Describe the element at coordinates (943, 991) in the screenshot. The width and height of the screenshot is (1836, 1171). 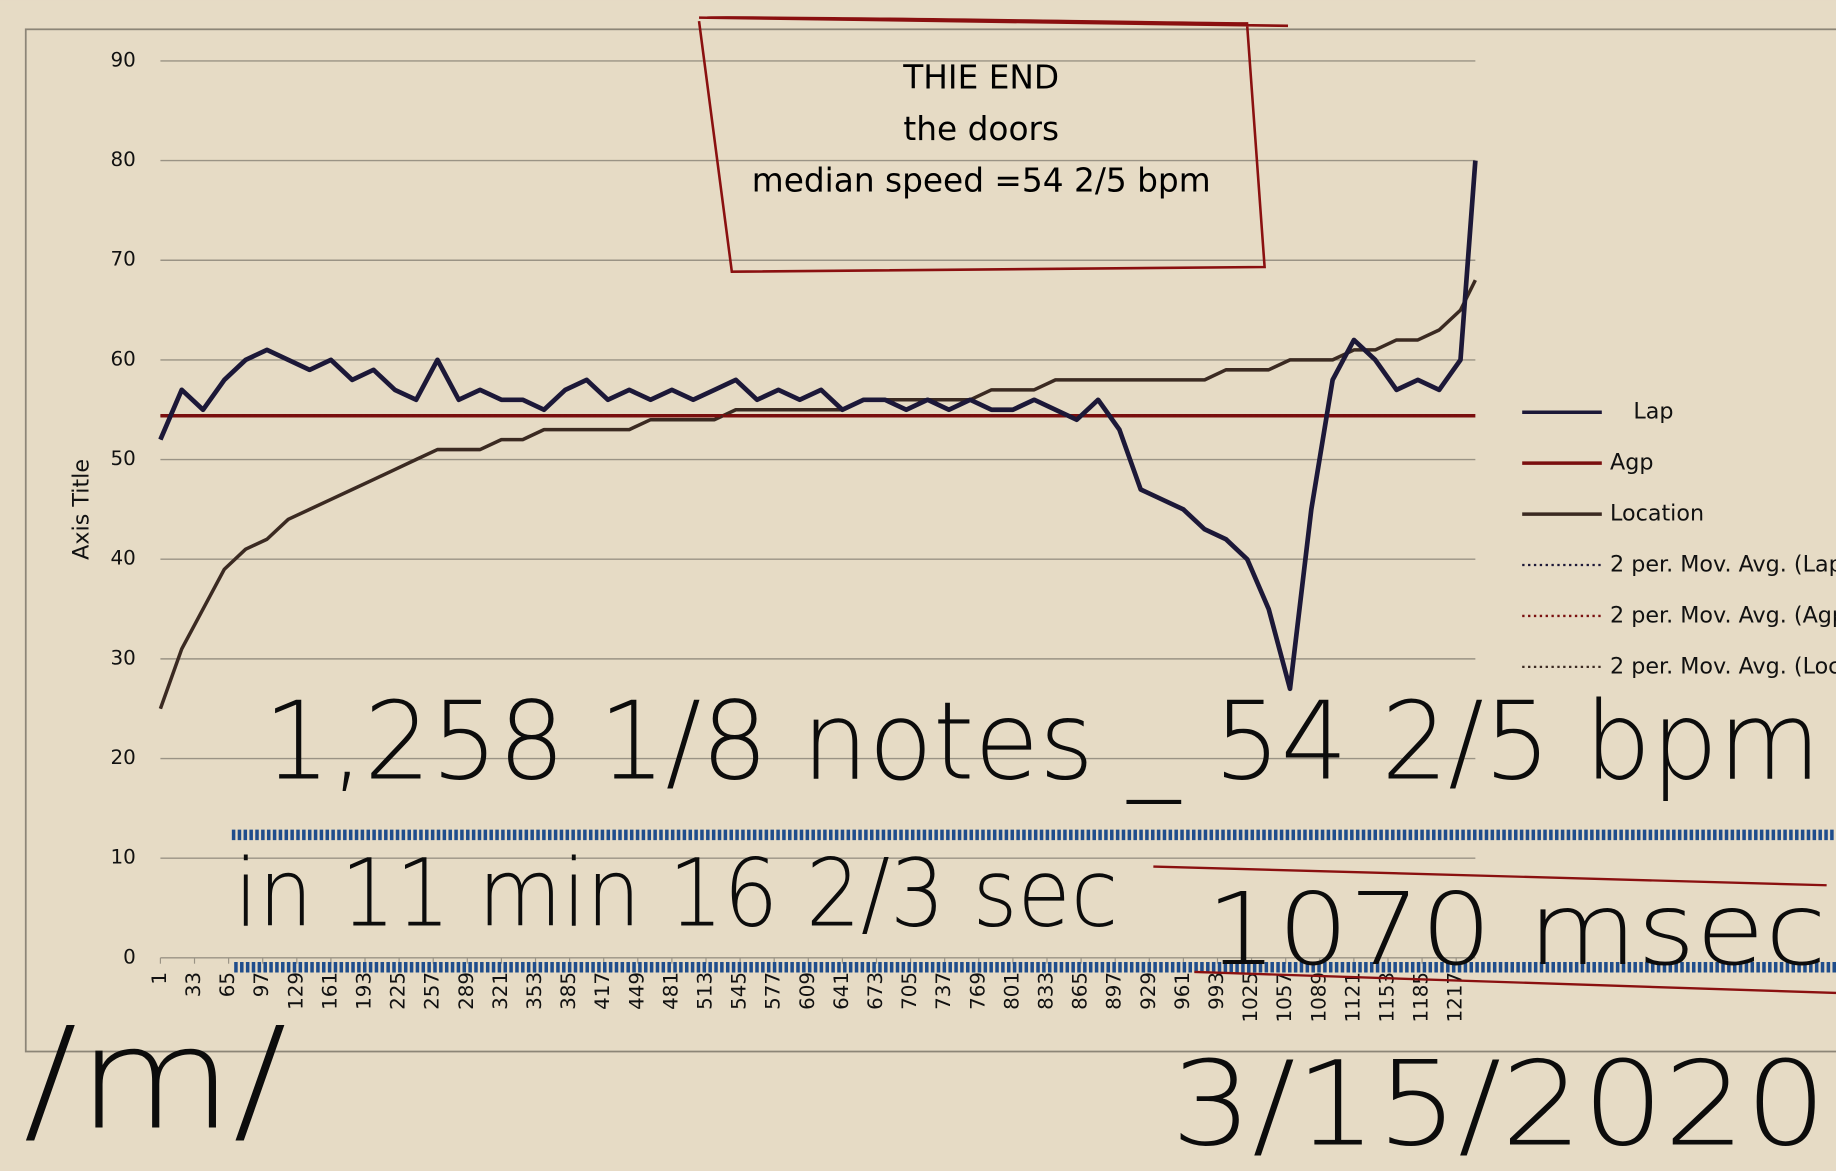
I see `x-tick-label: 737` at that location.